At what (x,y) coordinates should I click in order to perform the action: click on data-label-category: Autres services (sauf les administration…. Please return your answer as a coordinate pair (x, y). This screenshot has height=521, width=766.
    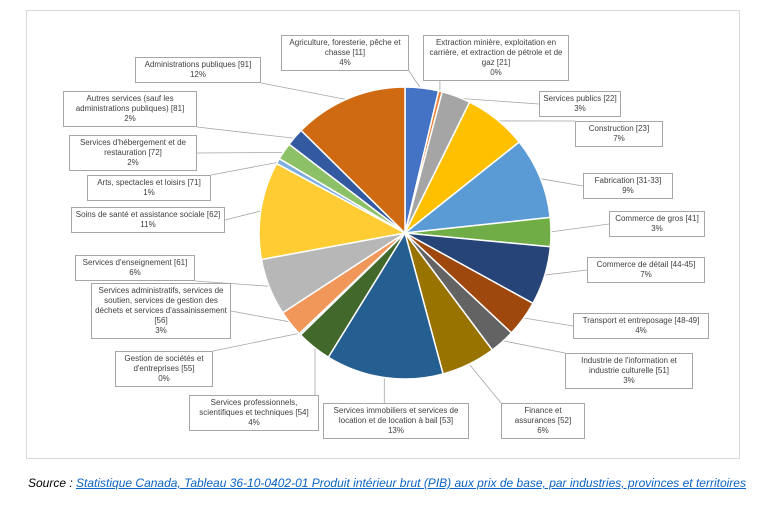
    Looking at the image, I should click on (130, 103).